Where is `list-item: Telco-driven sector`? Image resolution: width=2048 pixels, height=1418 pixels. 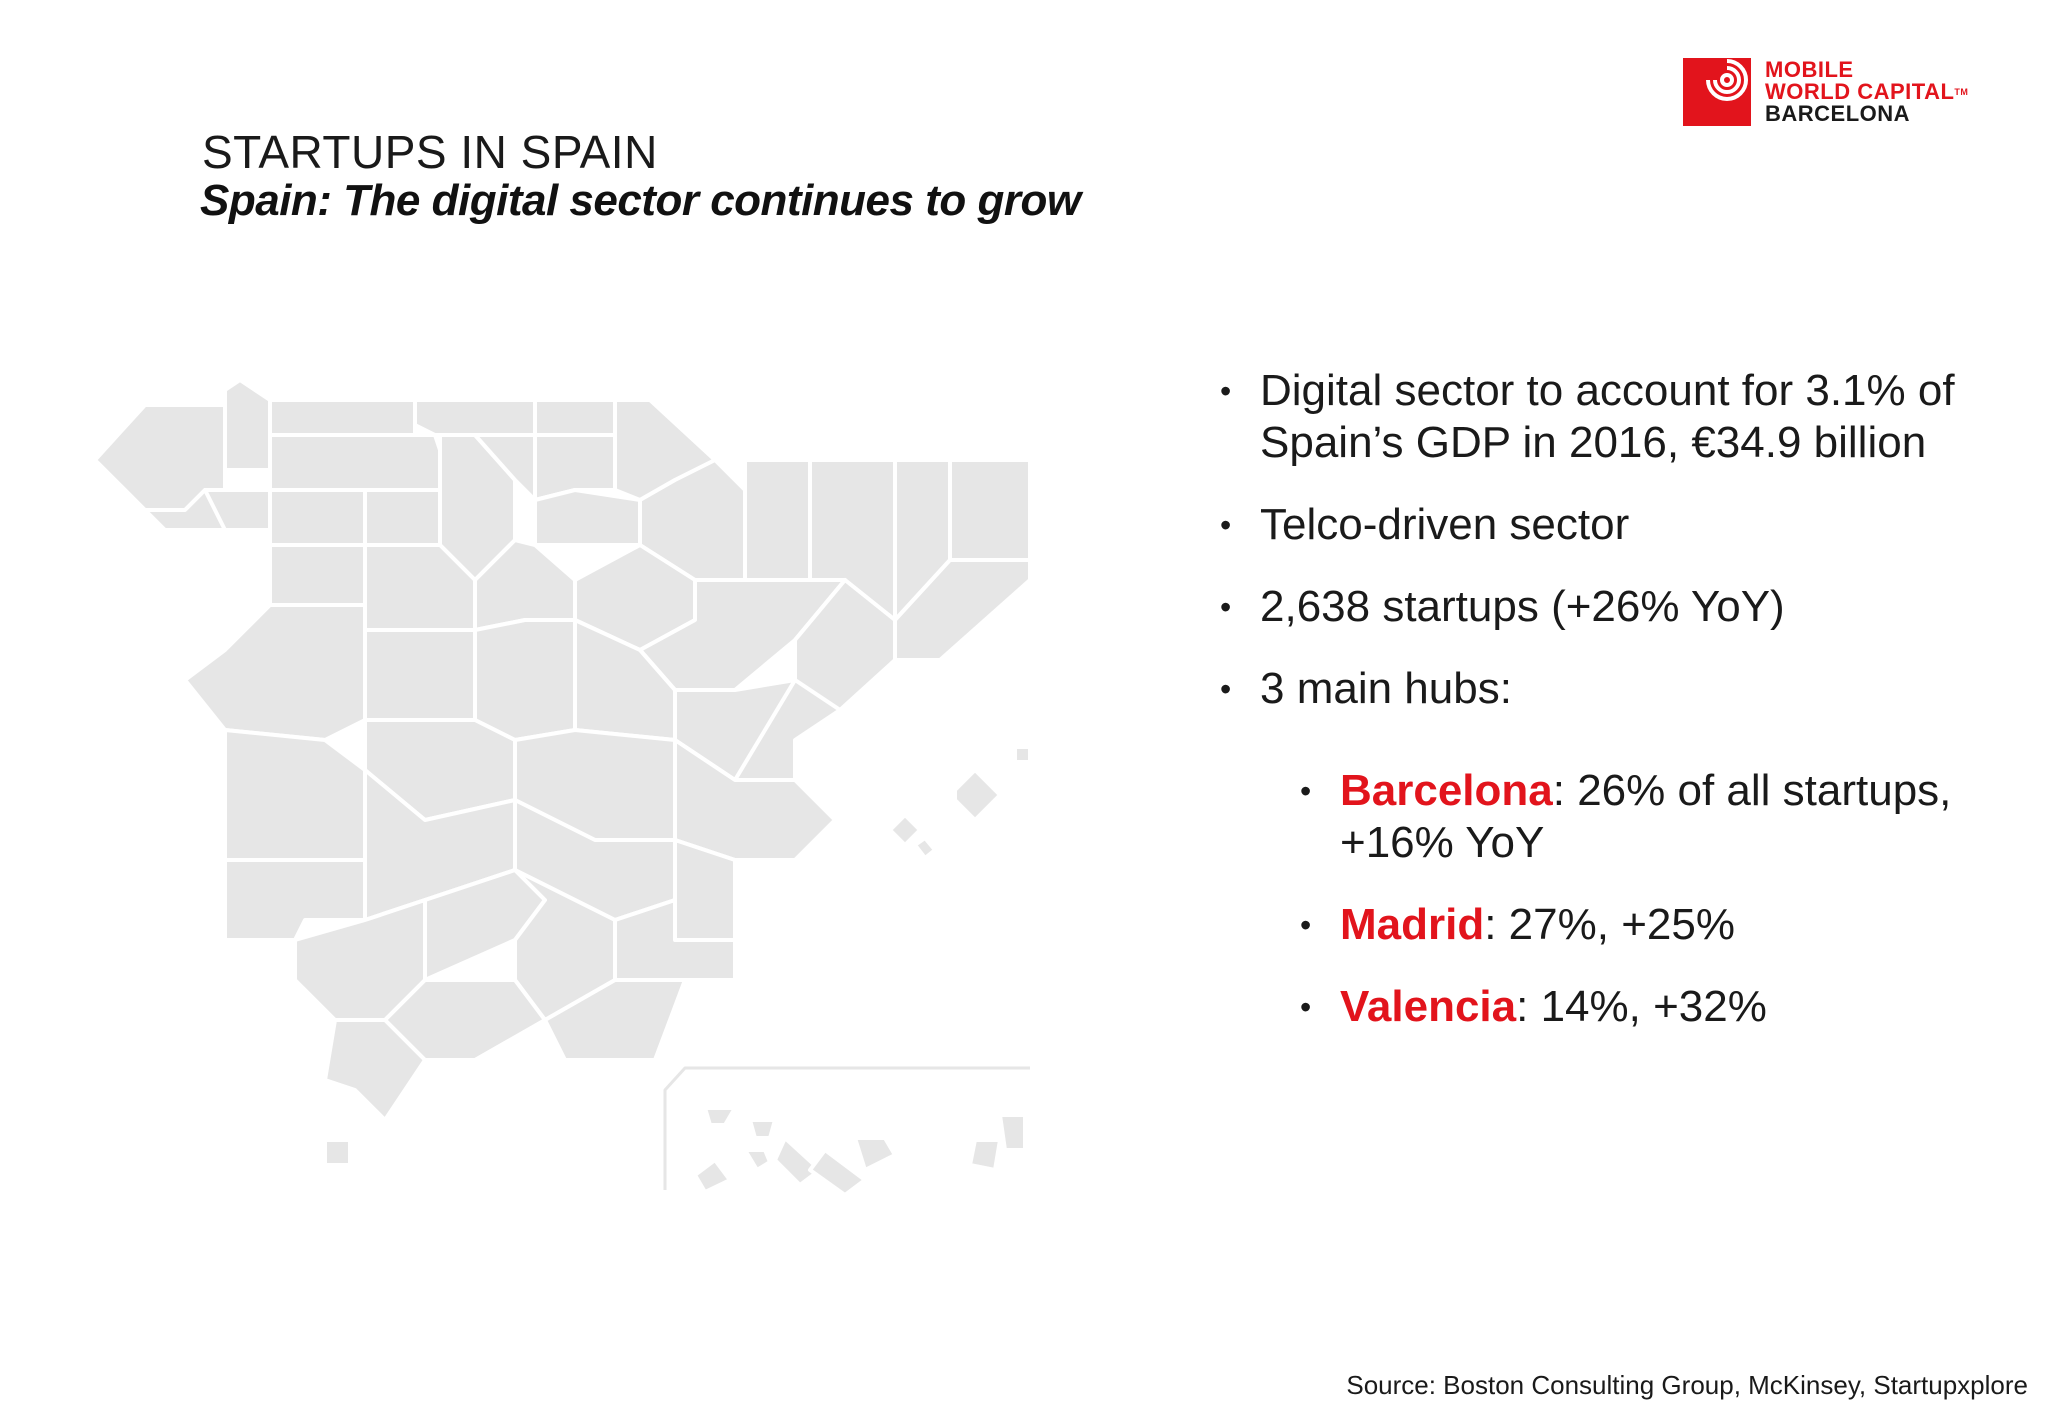
list-item: Telco-driven sector is located at coordinates (1600, 525).